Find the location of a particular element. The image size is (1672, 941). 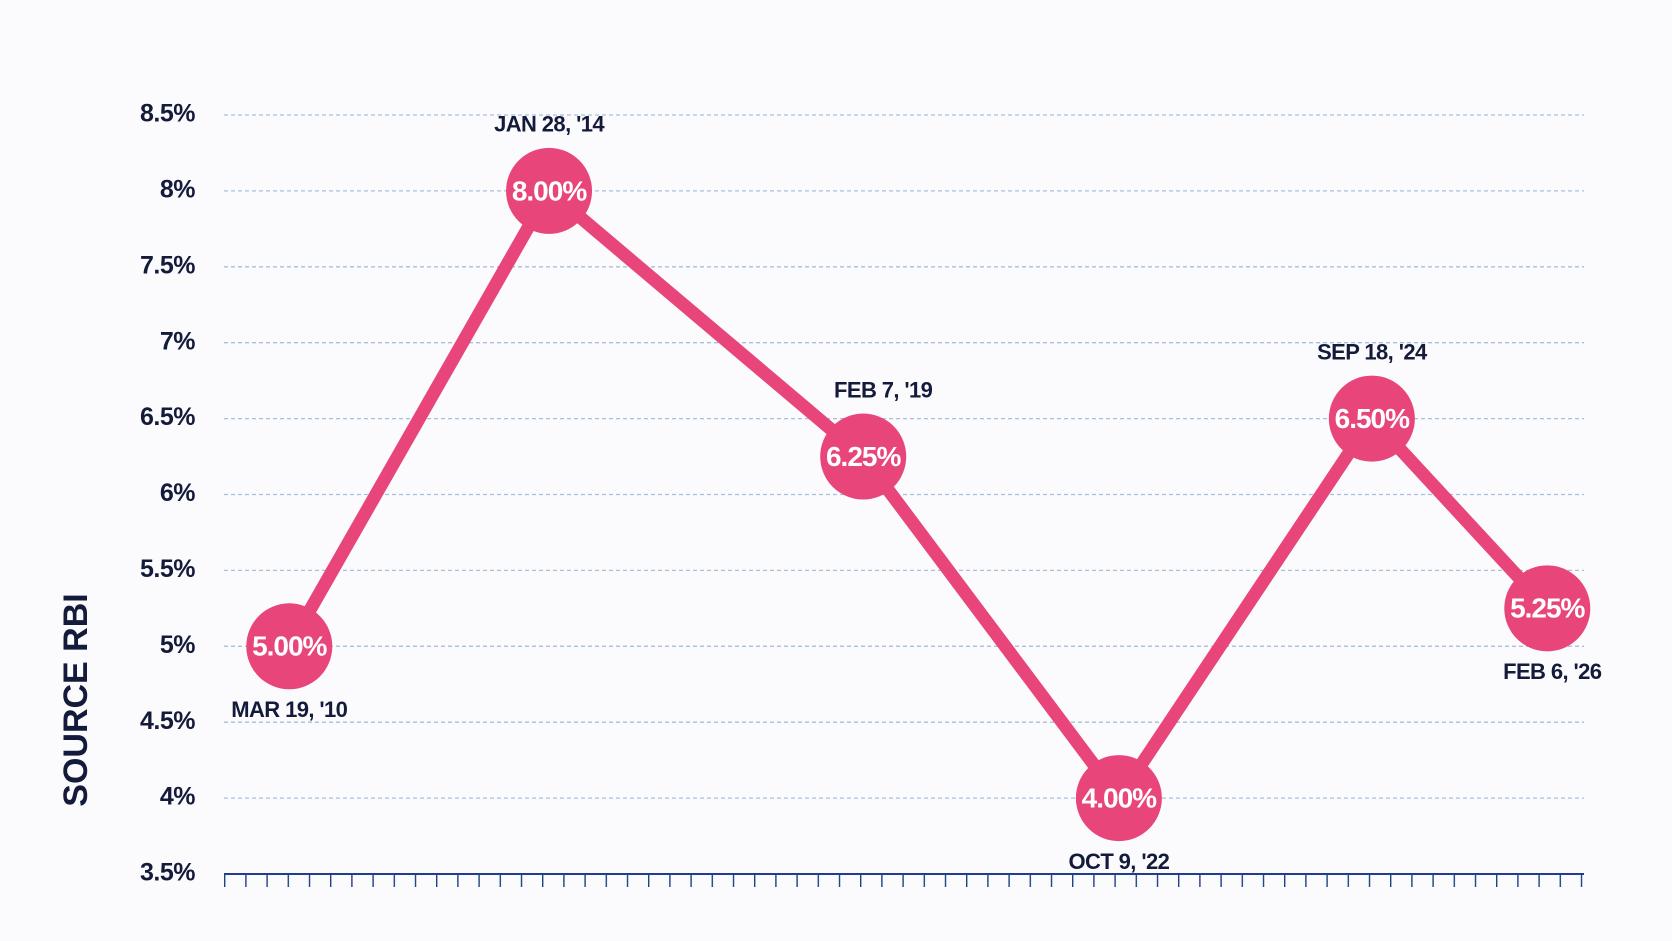

date-label: FEB 7, '19 is located at coordinates (883, 389).